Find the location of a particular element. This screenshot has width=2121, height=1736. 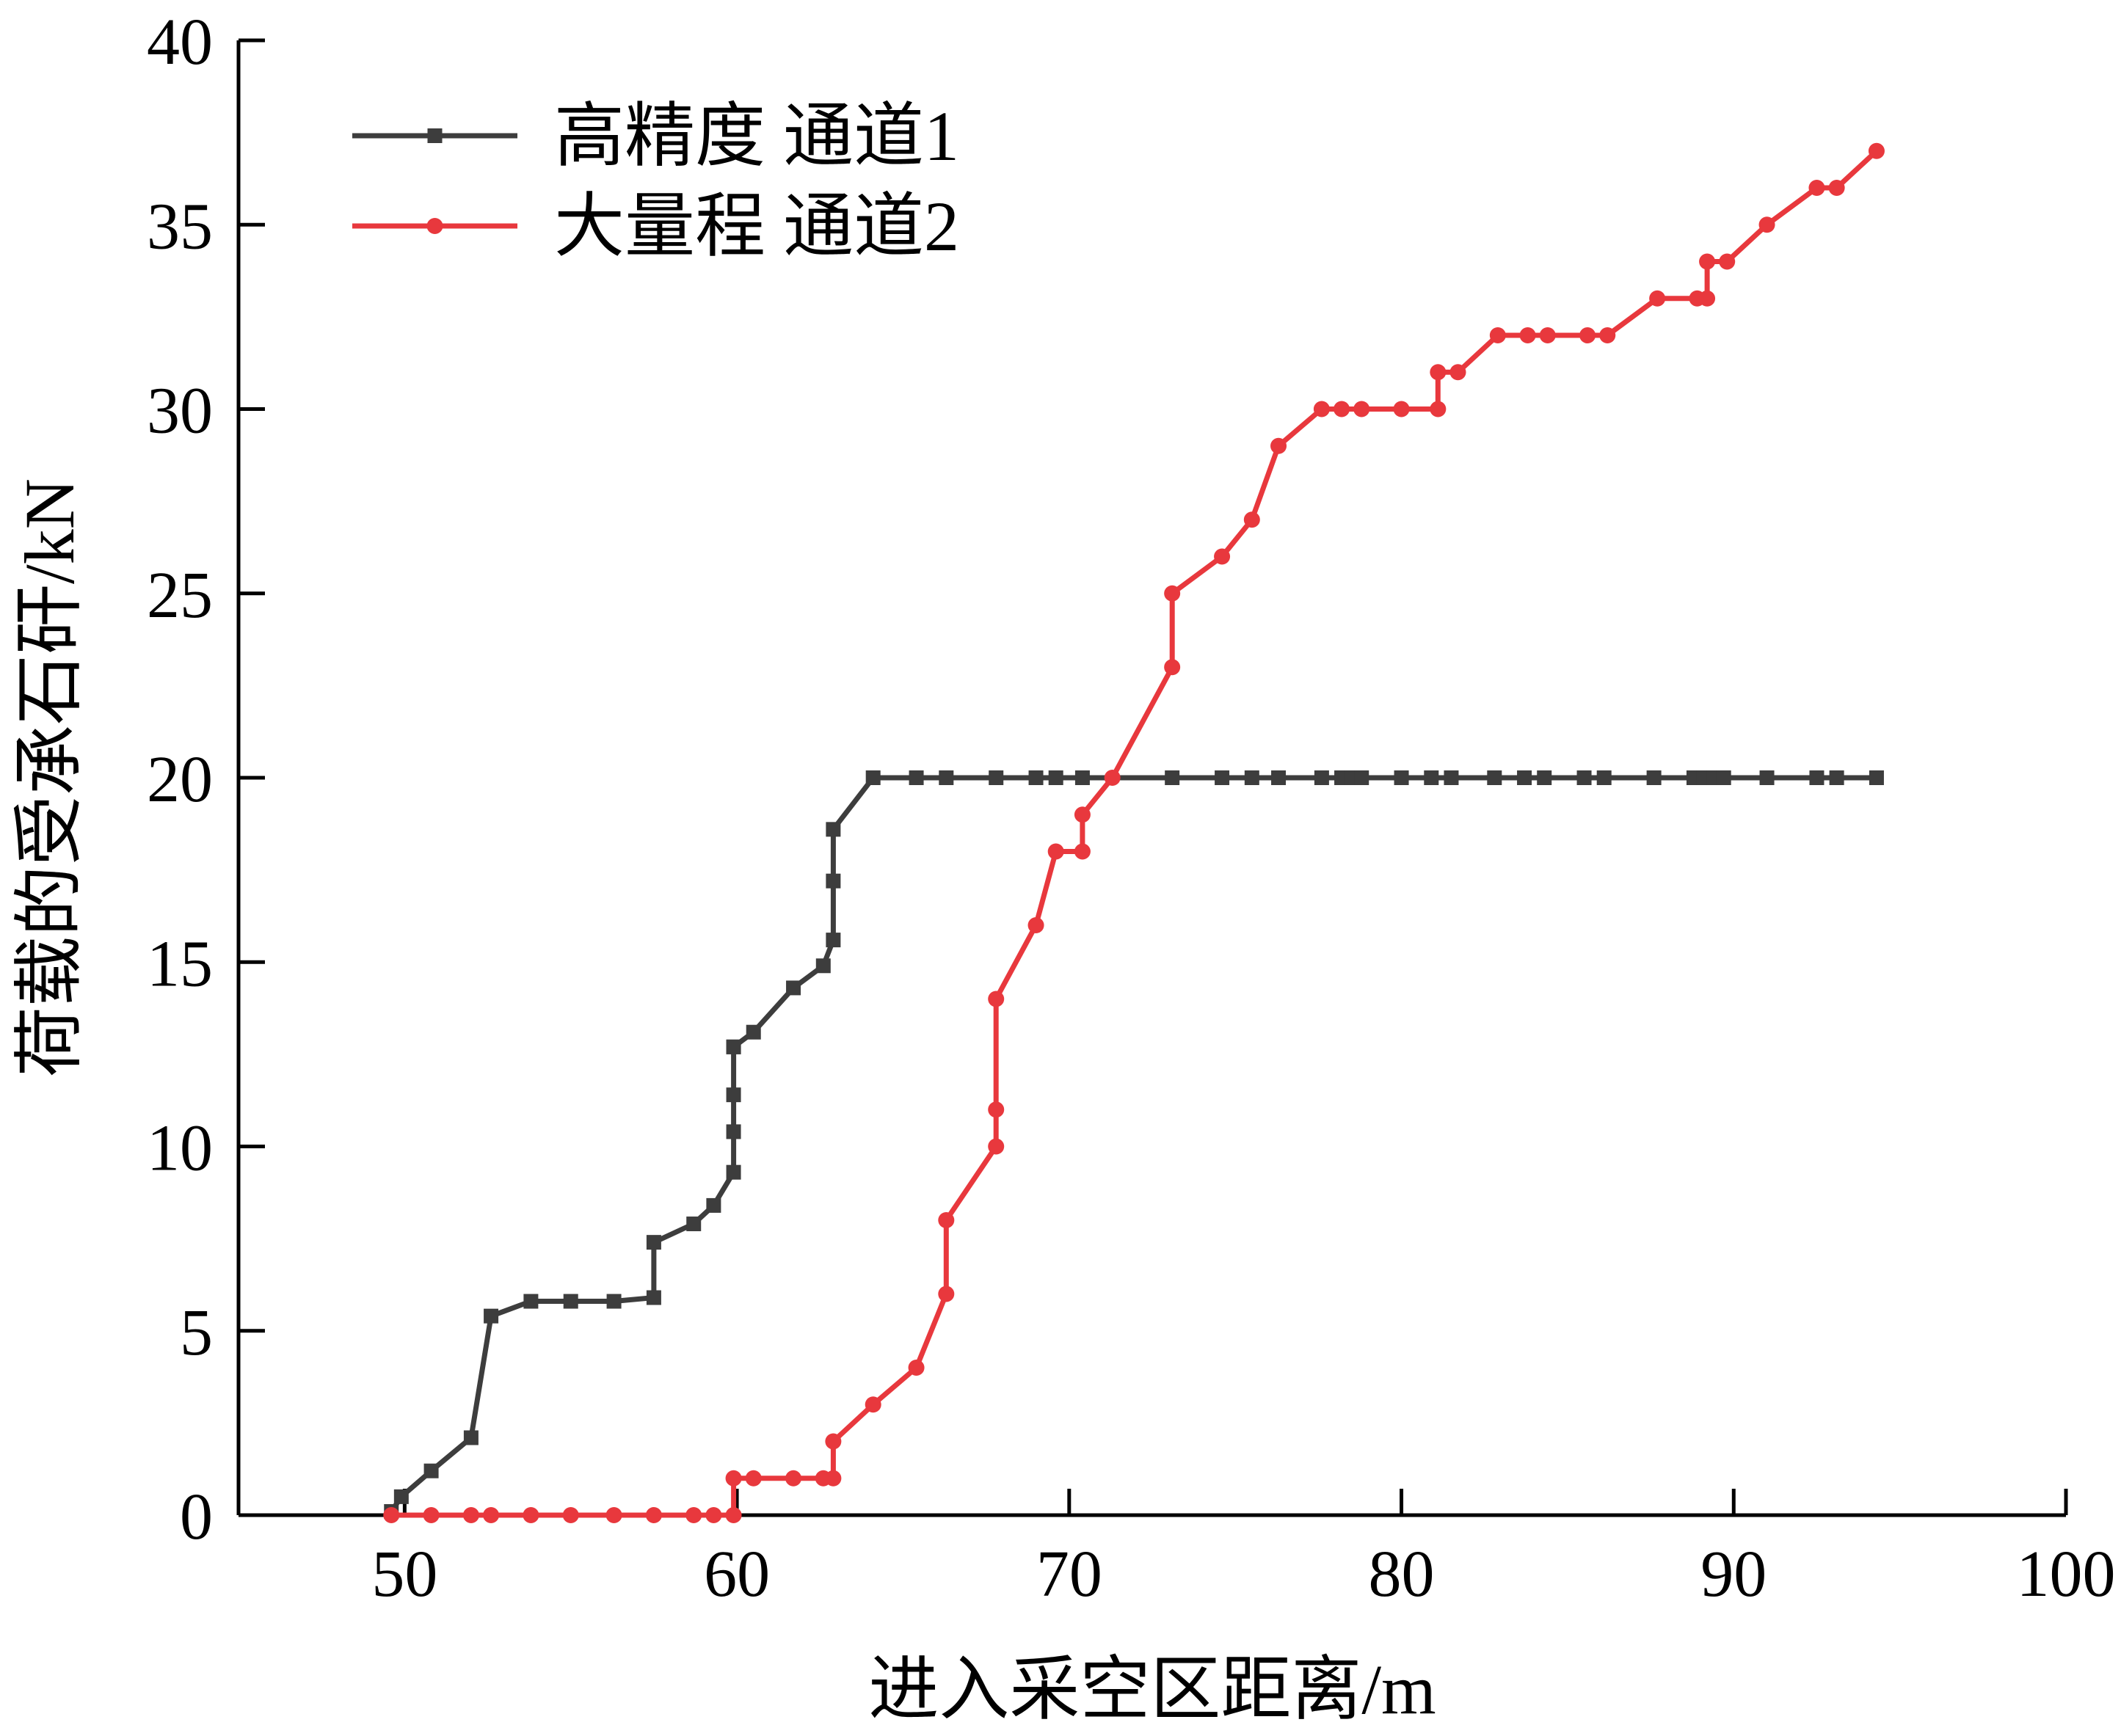

y-tick-label: 15 is located at coordinates (180, 963).